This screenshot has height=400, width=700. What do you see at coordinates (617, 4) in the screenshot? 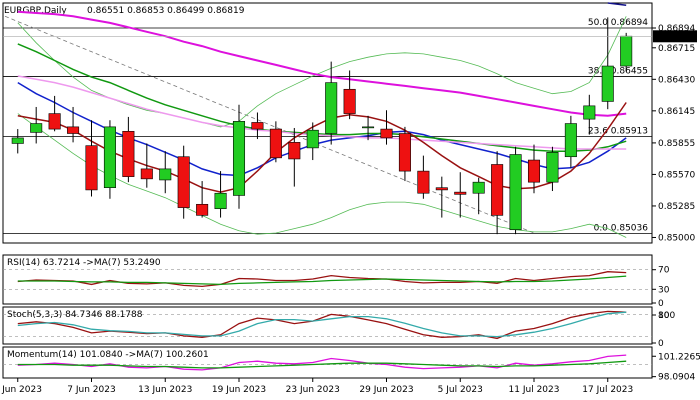
I see `moving-average-line-ma_navy` at bounding box center [617, 4].